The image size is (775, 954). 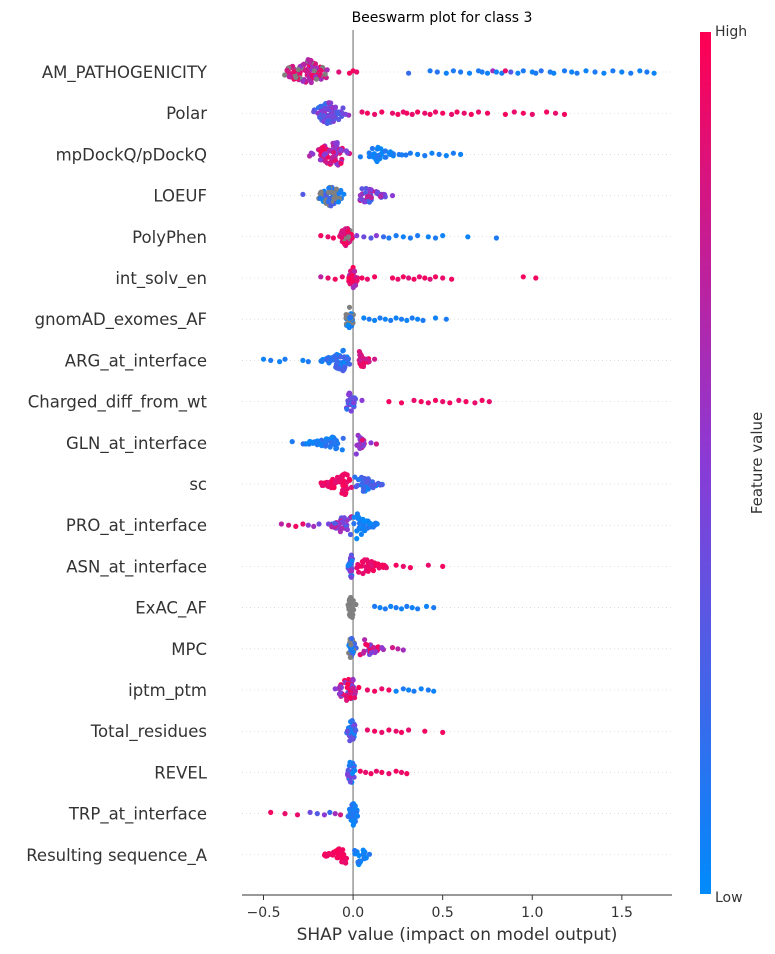 I want to click on feature-label: LOEUF, so click(x=180, y=196).